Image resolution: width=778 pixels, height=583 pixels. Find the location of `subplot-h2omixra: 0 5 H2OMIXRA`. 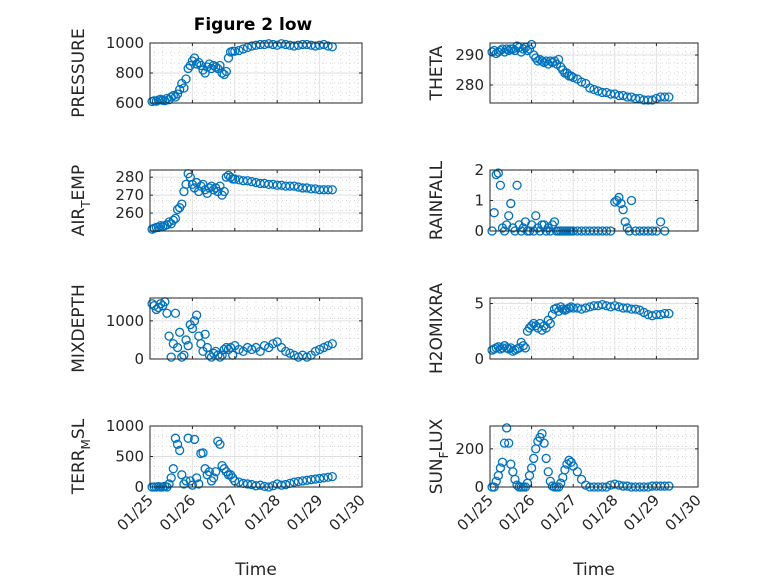

subplot-h2omixra: 0 5 H2OMIXRA is located at coordinates (563, 328).